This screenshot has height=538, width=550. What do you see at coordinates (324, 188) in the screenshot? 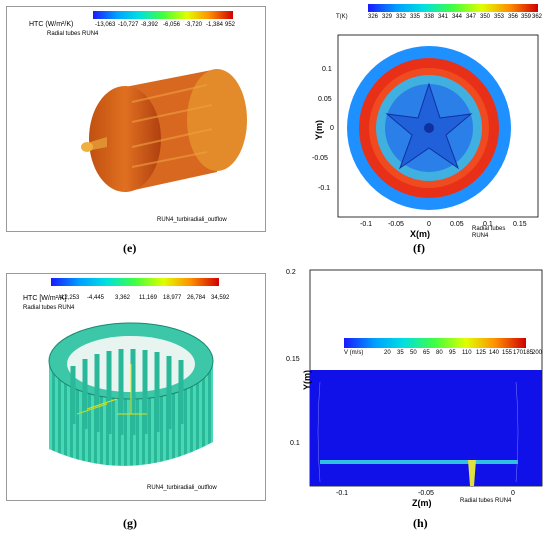
I see `y-tick: -0.1` at bounding box center [324, 188].